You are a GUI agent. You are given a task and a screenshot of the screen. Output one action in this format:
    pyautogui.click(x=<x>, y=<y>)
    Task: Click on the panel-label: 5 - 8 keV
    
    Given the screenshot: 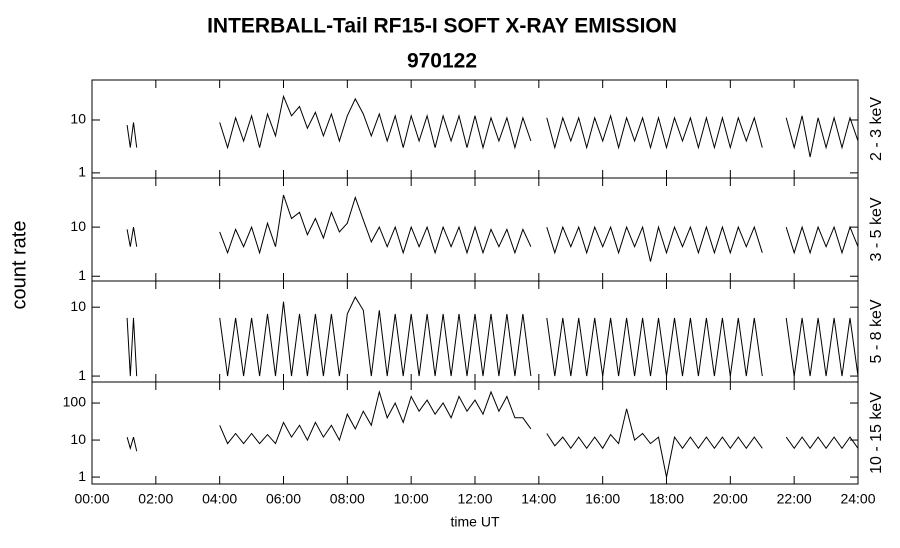 What is the action you would take?
    pyautogui.click(x=876, y=331)
    